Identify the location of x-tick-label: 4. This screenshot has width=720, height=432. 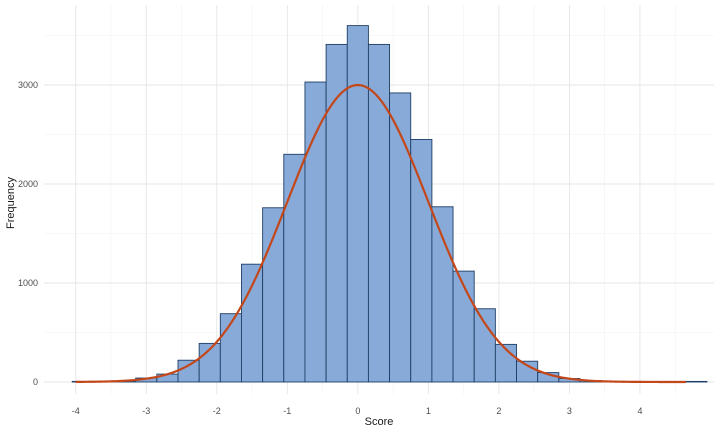
(639, 411).